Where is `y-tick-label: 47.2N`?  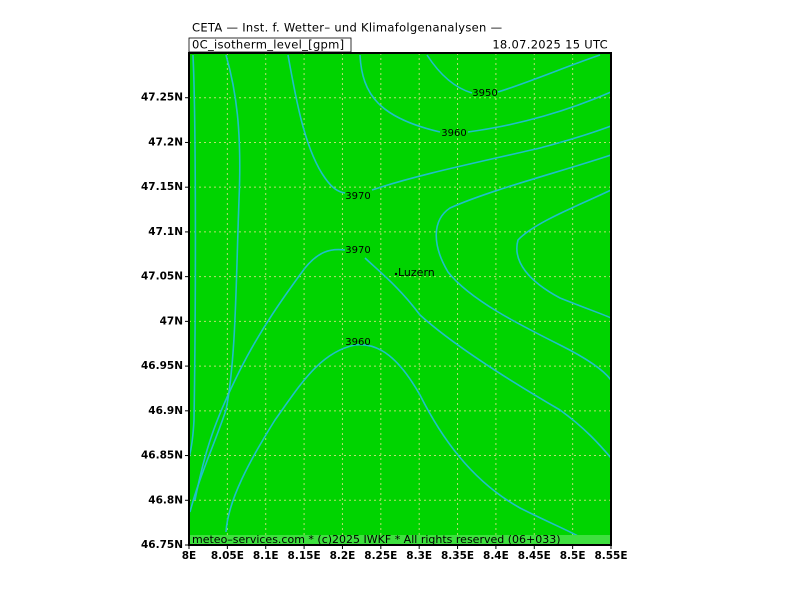
y-tick-label: 47.2N is located at coordinates (165, 142).